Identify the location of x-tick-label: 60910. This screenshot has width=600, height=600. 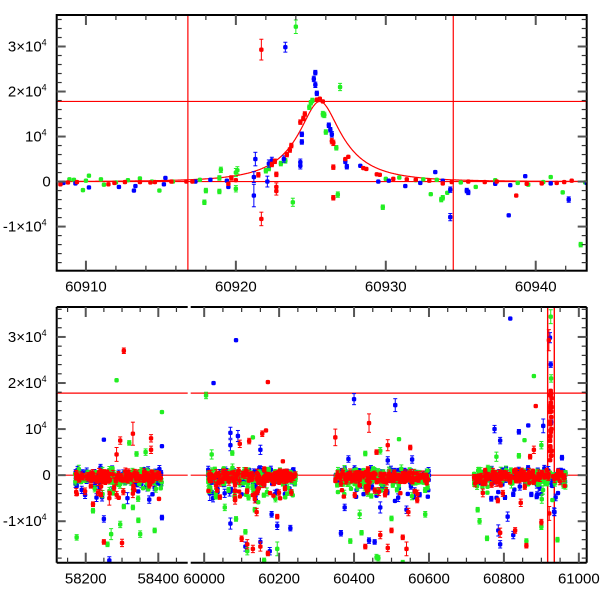
(86, 287).